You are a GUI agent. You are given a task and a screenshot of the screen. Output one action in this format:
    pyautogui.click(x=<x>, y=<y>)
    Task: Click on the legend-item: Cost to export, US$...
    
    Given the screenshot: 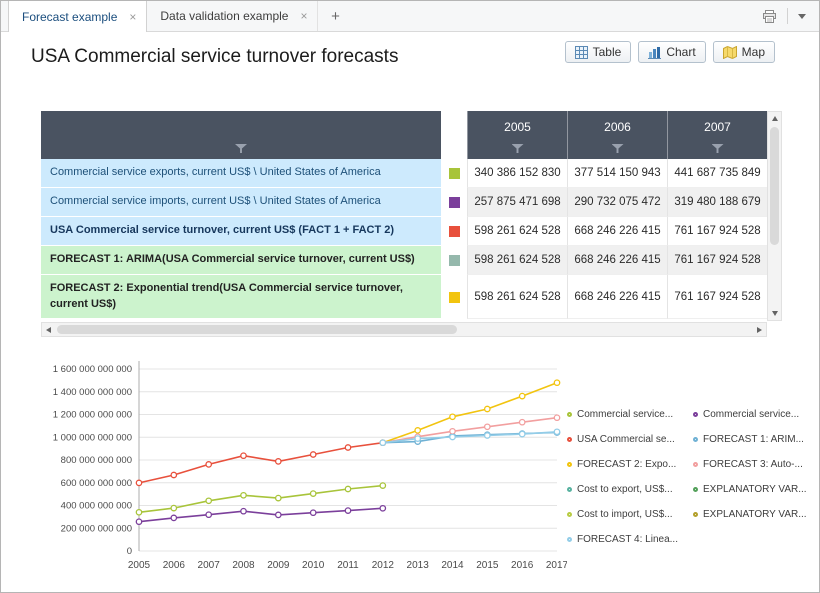 What is the action you would take?
    pyautogui.click(x=630, y=489)
    